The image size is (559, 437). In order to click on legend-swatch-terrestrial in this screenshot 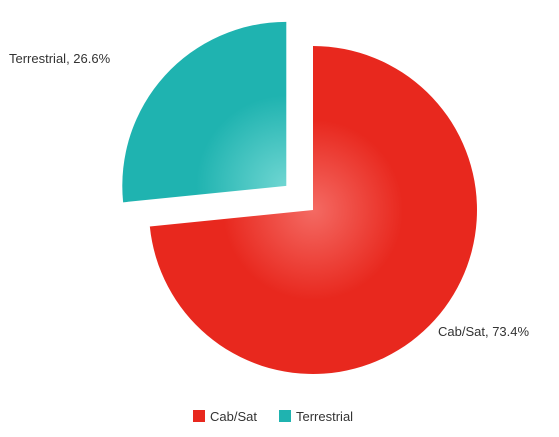, I will do `click(285, 416)`.